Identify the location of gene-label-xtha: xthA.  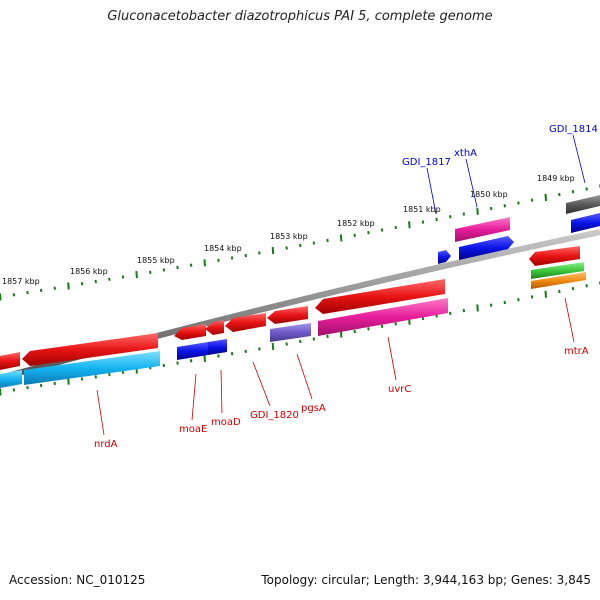
(465, 153).